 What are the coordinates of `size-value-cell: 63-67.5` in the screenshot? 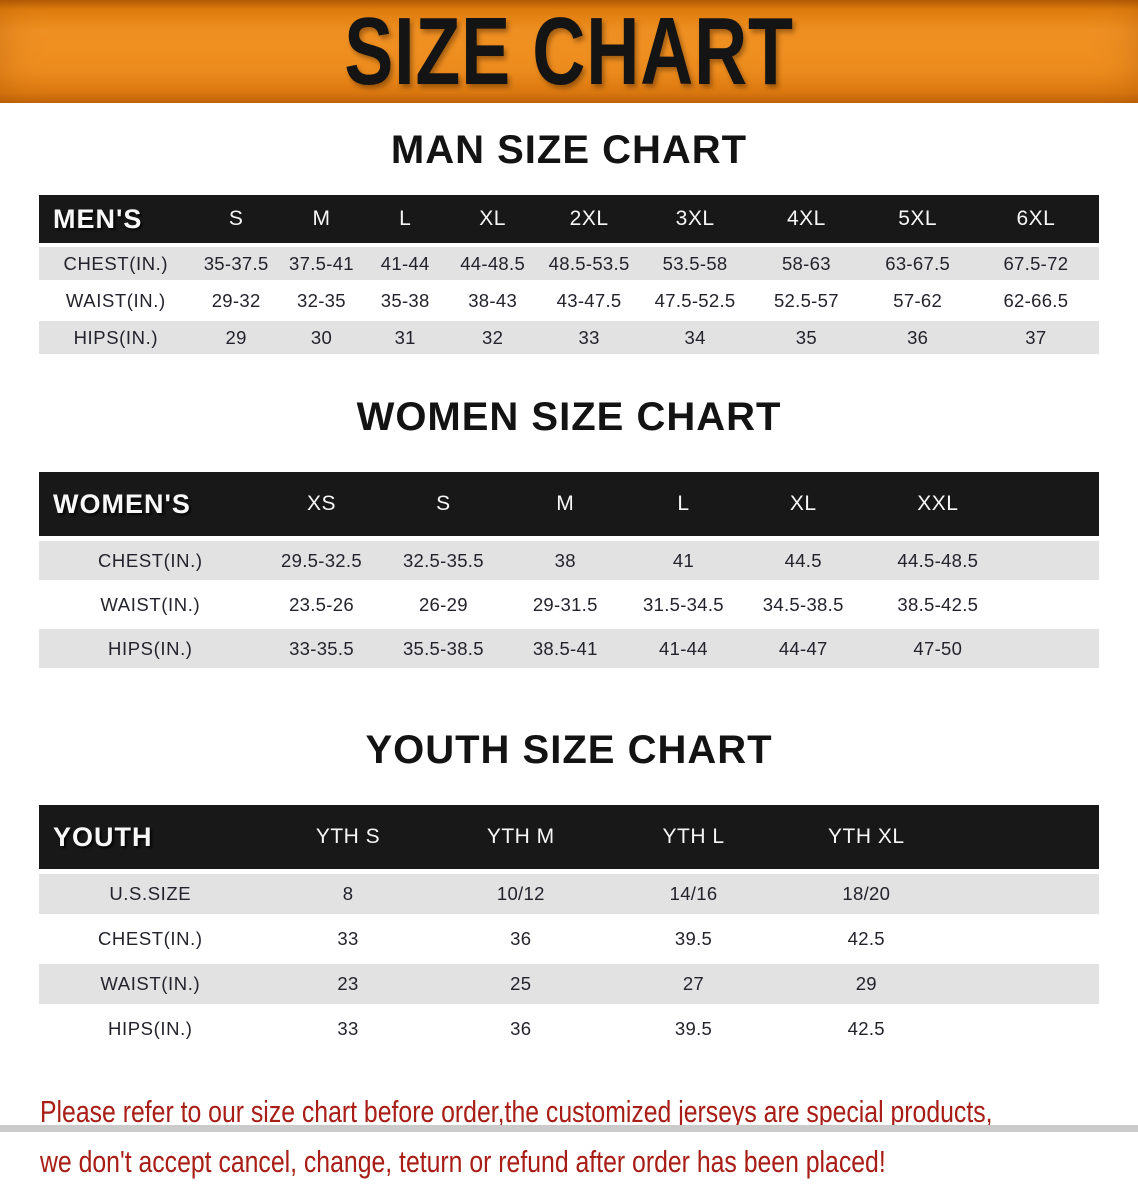 It's located at (917, 263).